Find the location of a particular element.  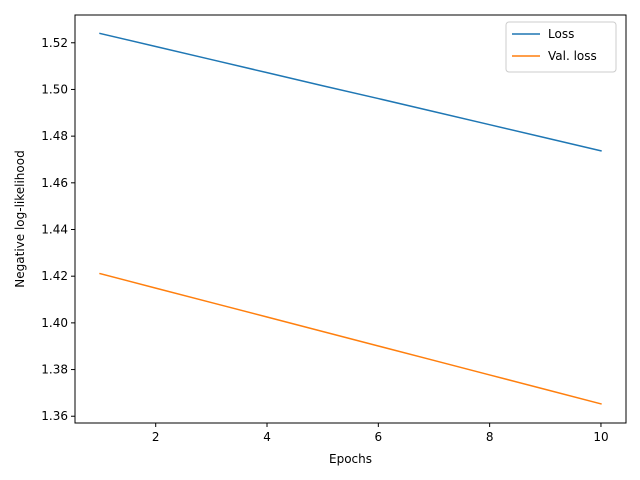

y-tick-label: 1.52 is located at coordinates (54, 43).